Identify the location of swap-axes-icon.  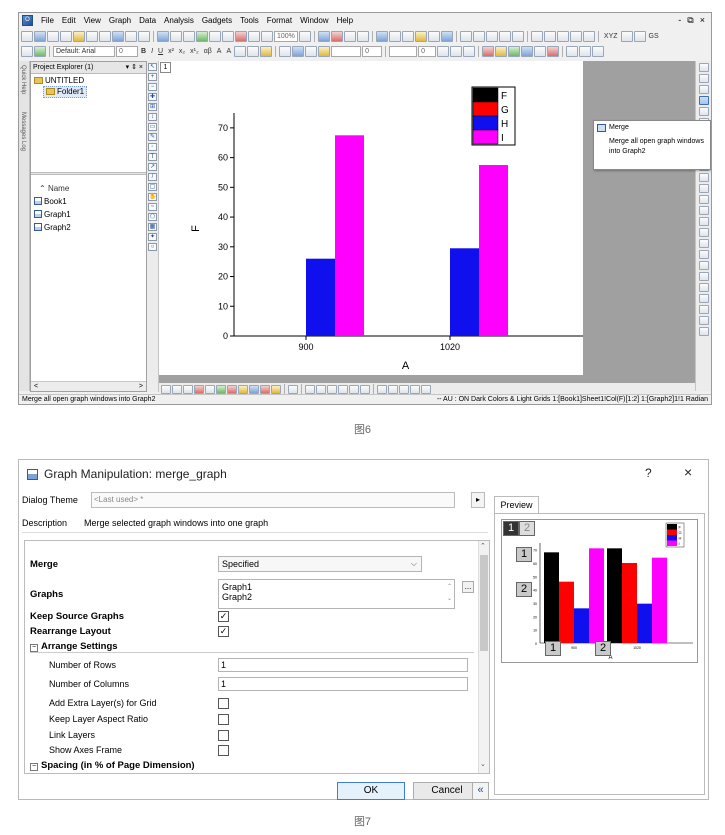
(703, 265).